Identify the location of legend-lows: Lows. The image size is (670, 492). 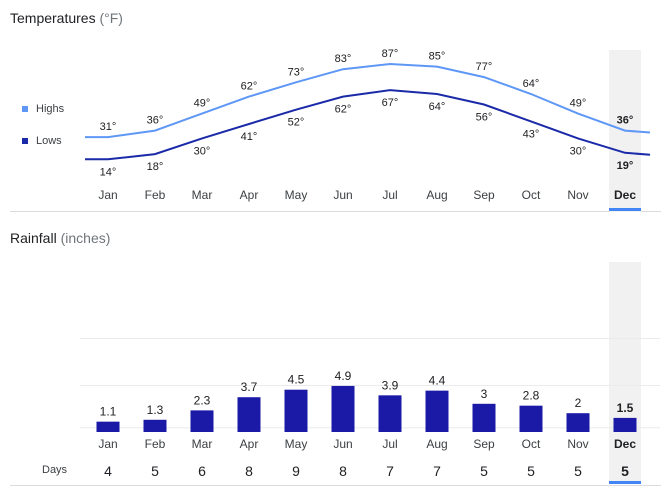
(42, 141).